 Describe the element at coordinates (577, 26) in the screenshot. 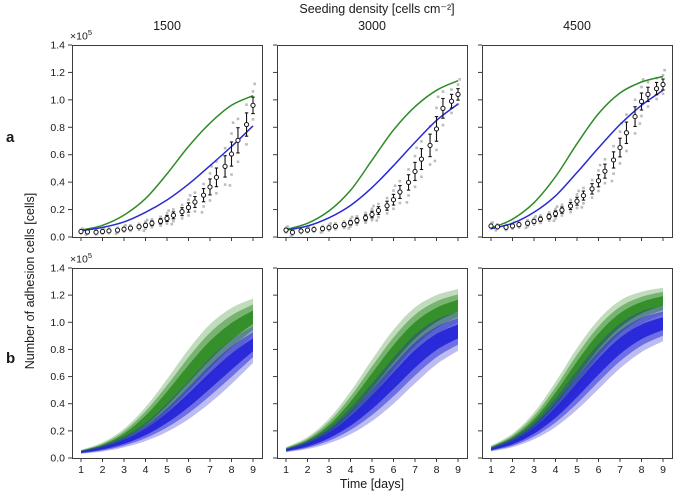

I see `column-title-3: 4500` at that location.